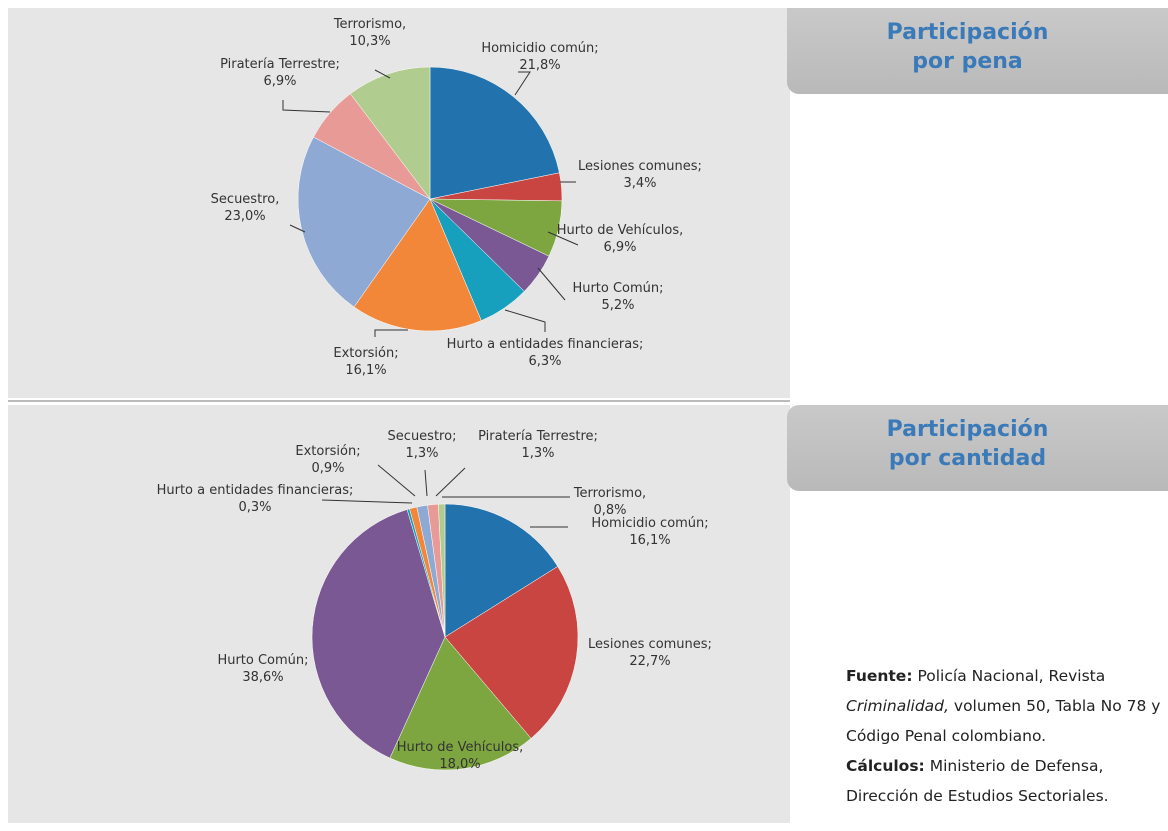 Image resolution: width=1168 pixels, height=831 pixels. What do you see at coordinates (617, 305) in the screenshot?
I see `value-label: 5,2%` at bounding box center [617, 305].